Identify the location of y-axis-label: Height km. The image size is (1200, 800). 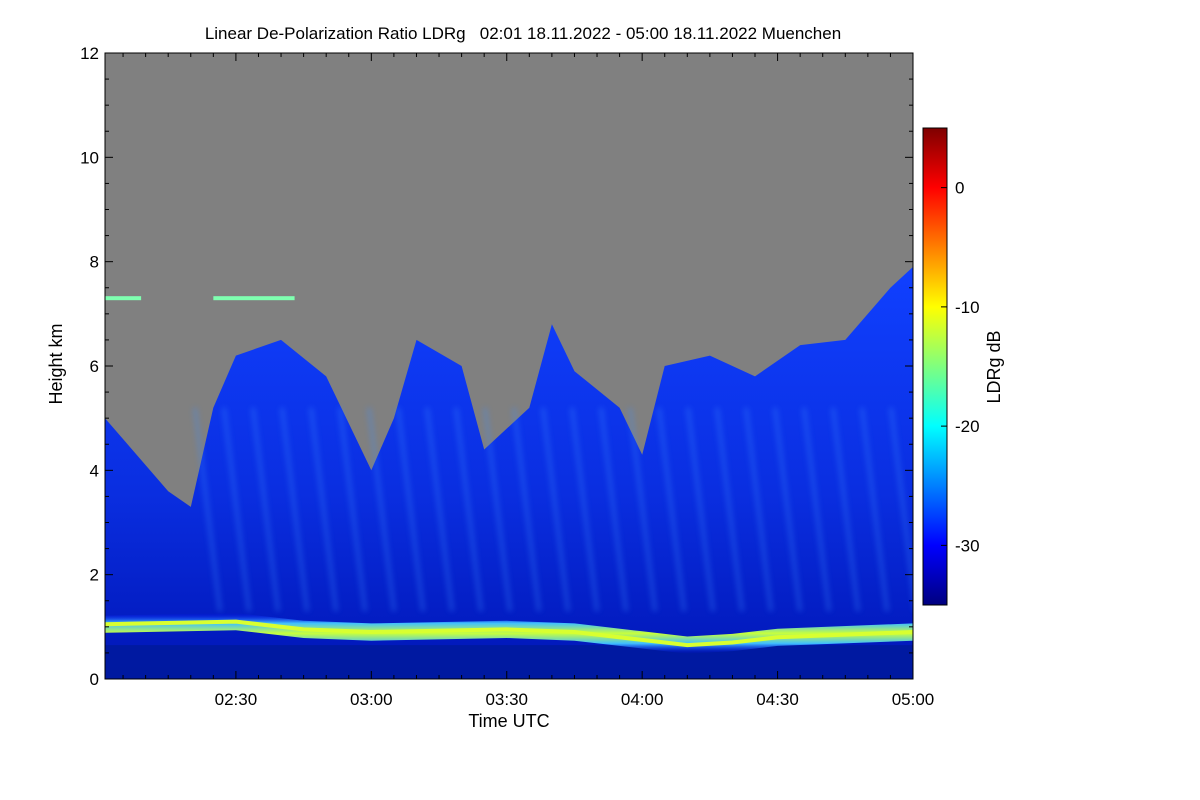
(56, 363).